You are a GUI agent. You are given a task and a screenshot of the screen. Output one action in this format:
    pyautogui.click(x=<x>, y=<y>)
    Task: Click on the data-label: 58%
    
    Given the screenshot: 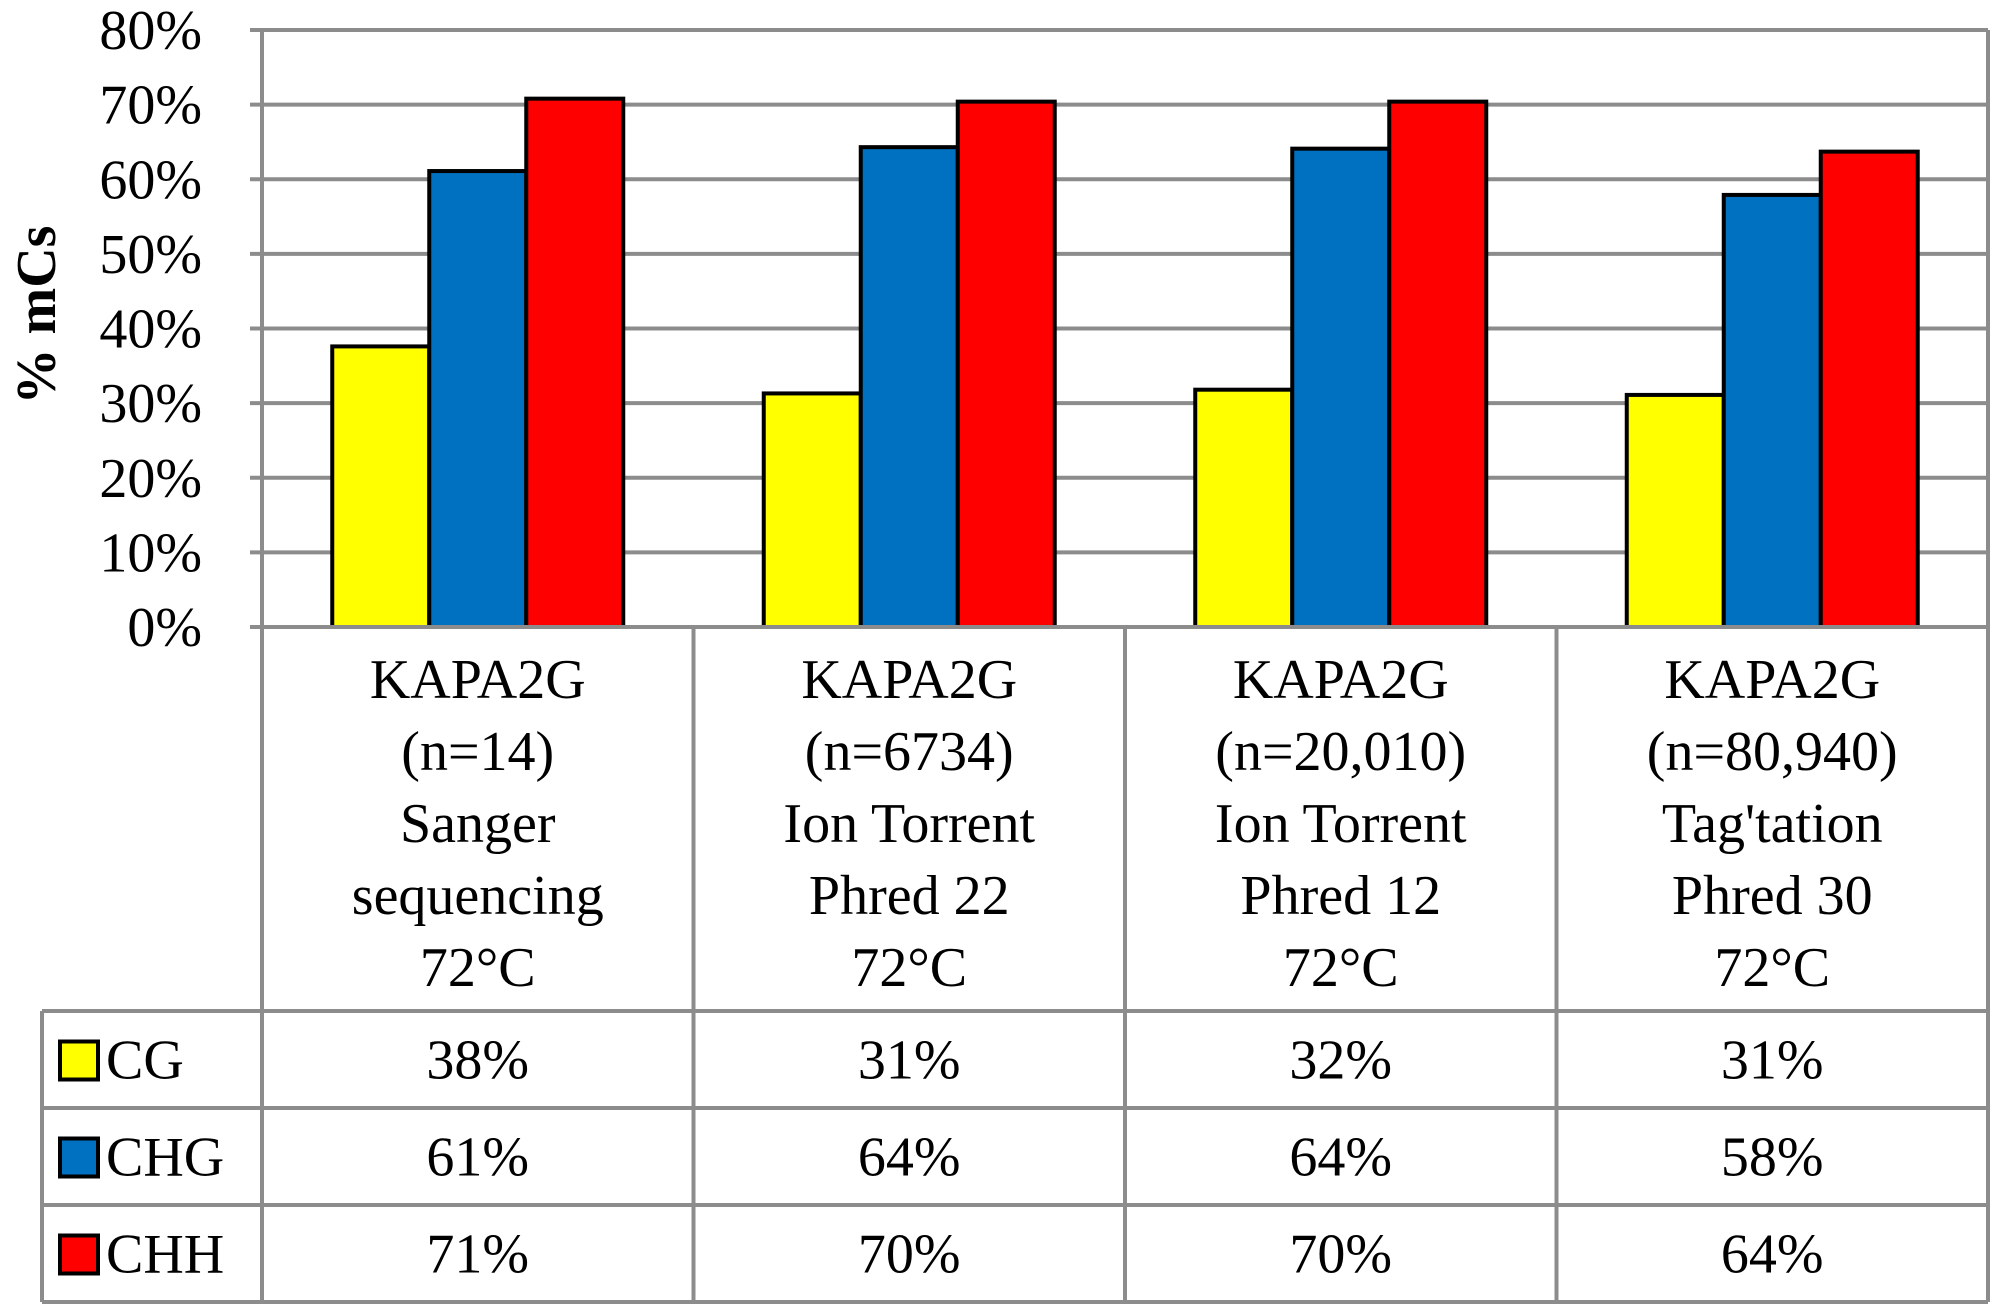 What is the action you would take?
    pyautogui.click(x=1772, y=1158)
    